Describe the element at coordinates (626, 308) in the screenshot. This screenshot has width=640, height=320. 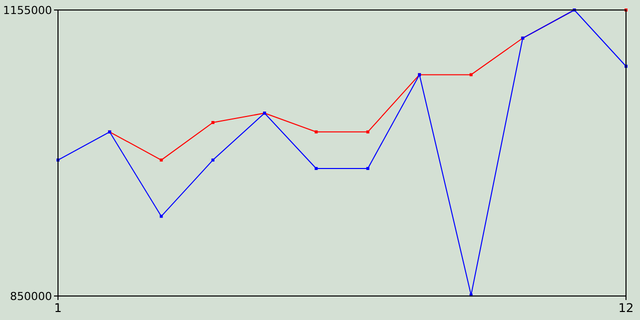
I see `x-tick-label: 12` at that location.